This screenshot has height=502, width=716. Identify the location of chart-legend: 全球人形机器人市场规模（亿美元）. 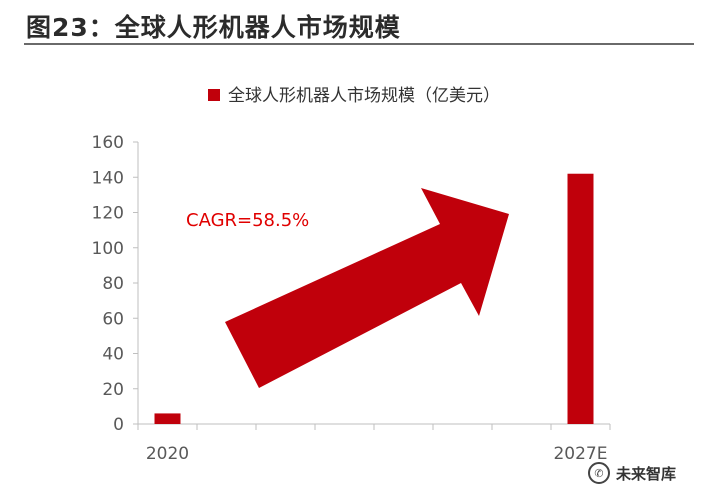
(354, 96).